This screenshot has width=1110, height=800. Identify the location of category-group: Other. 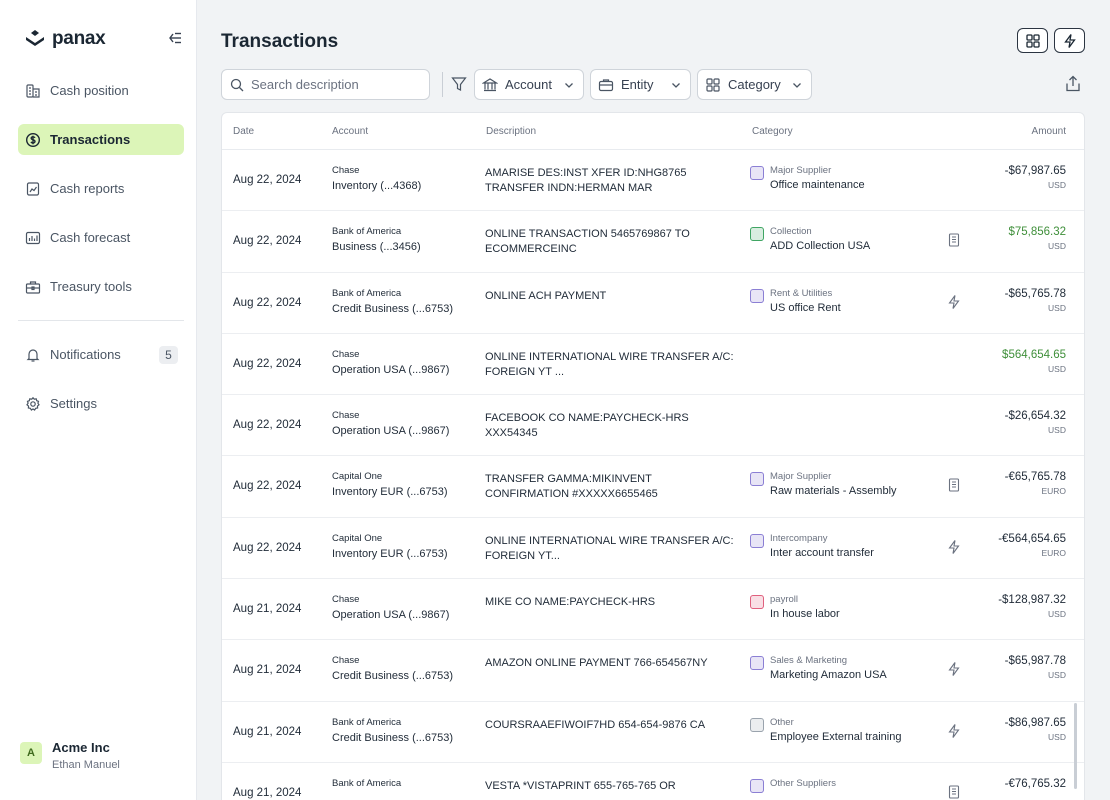
(782, 722).